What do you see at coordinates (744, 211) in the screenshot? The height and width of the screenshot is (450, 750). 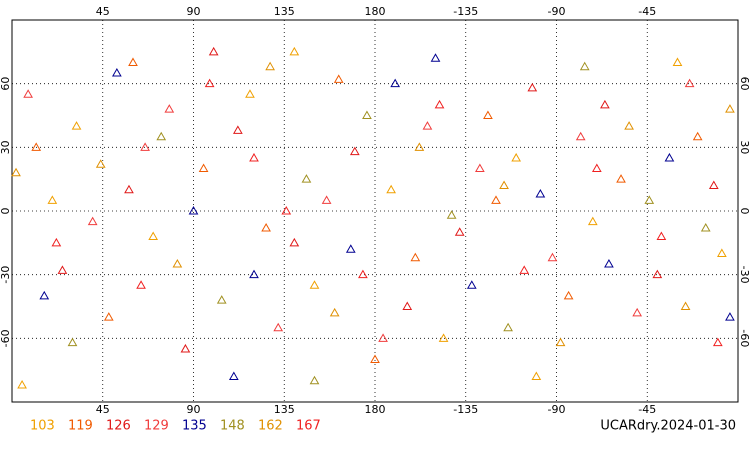 I see `y-tick-label: 0` at bounding box center [744, 211].